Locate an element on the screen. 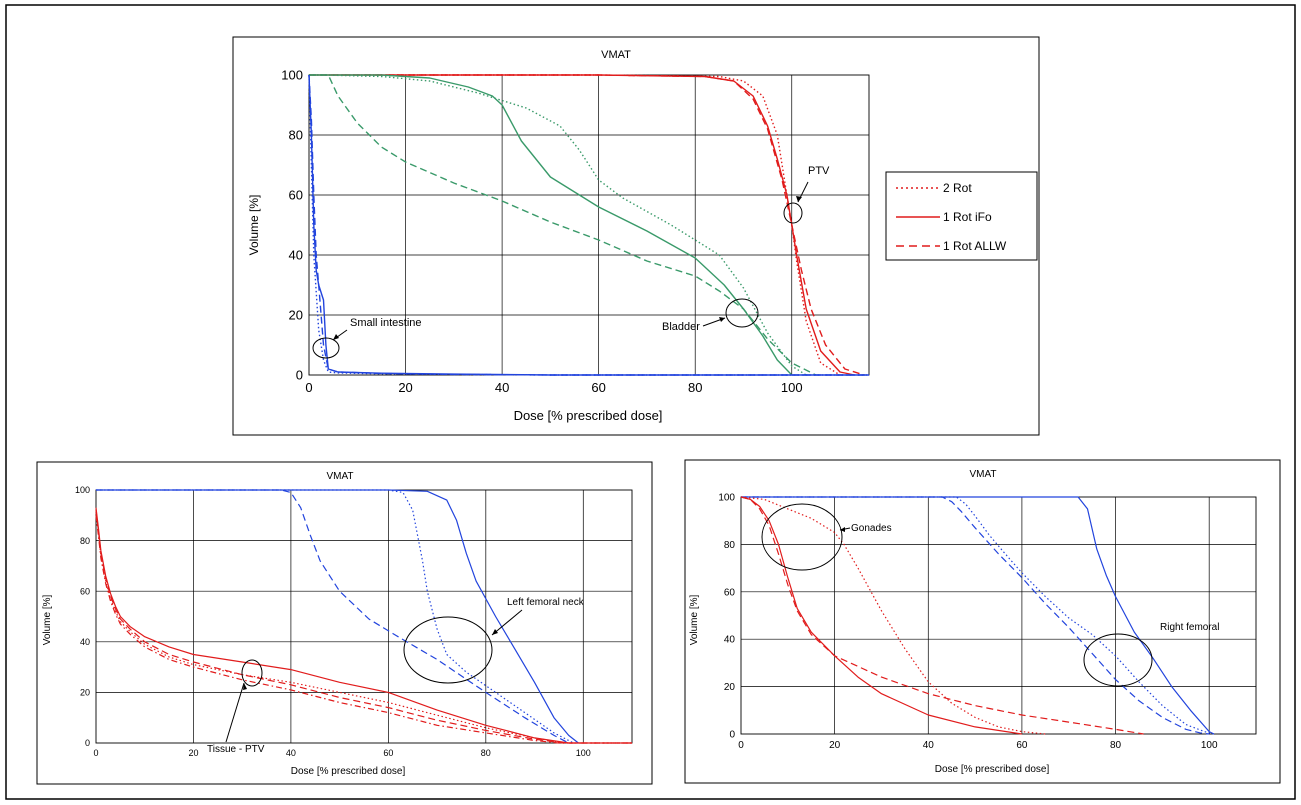  annotation-bladder: Bladder is located at coordinates (681, 327).